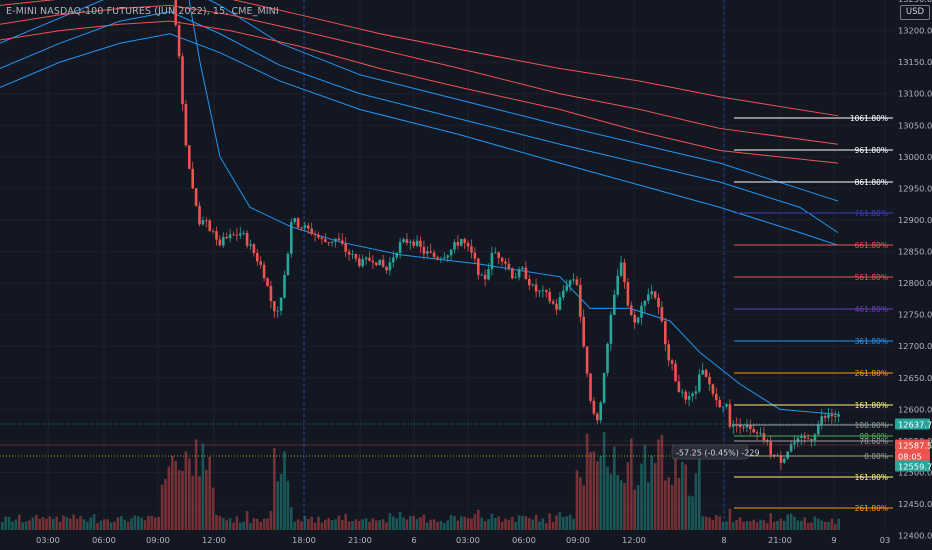 Image resolution: width=932 pixels, height=550 pixels. Describe the element at coordinates (913, 445) in the screenshot. I see `price-badge: 12587.50` at that location.